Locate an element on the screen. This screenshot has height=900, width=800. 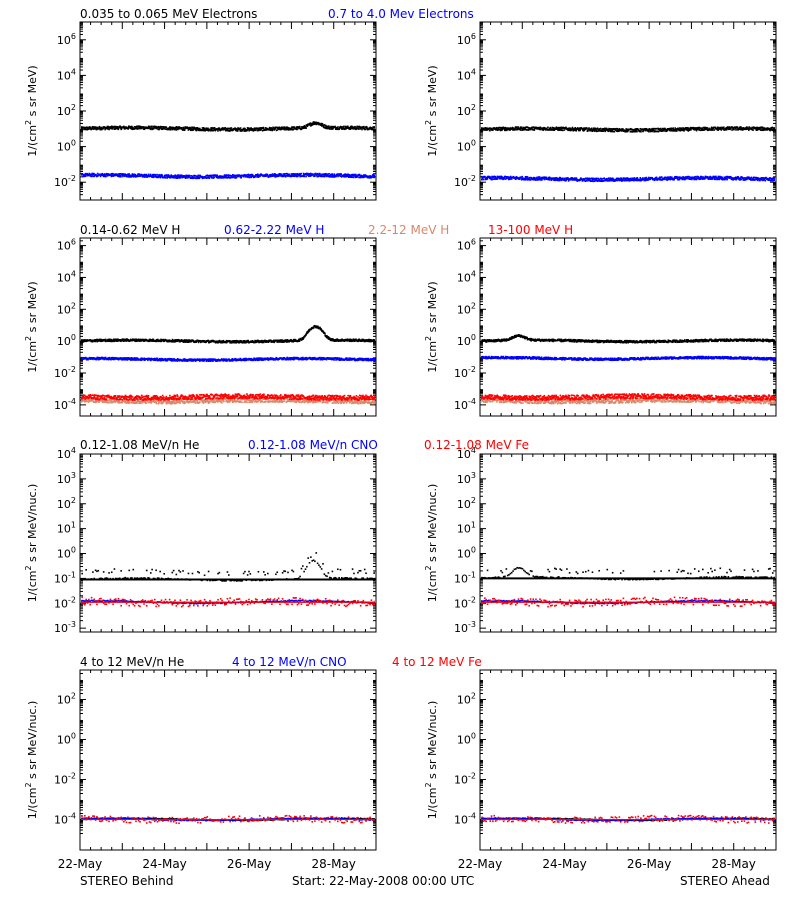
y-tick-label: 10⁴ is located at coordinates (66, 276).